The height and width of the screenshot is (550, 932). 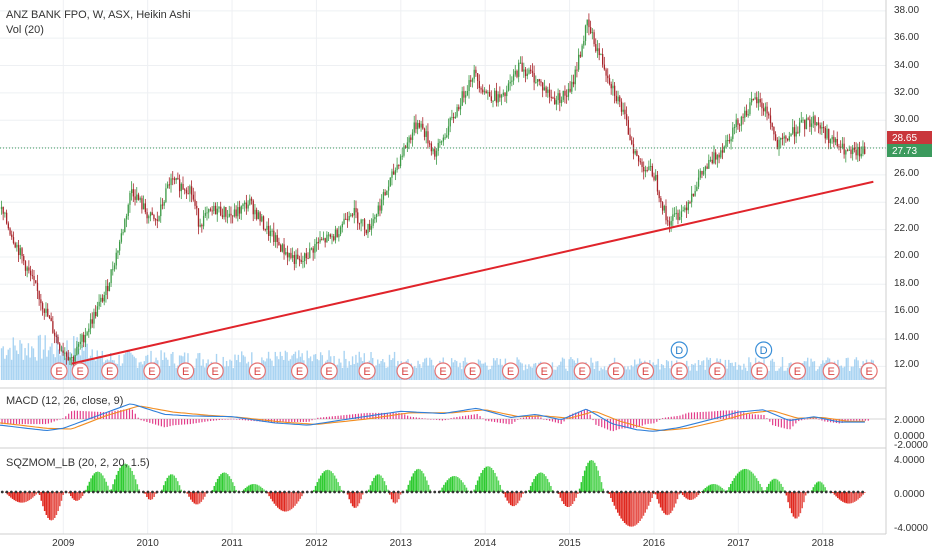 I want to click on earnings-marker, so click(x=472, y=371).